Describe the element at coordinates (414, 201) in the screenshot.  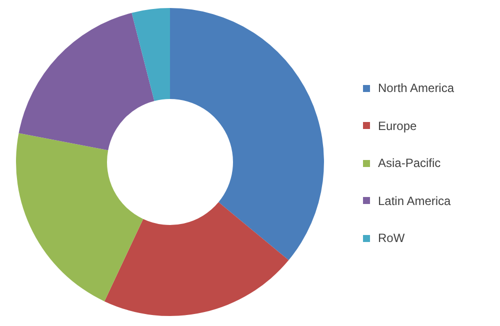
I see `legend-label: Latin America` at that location.